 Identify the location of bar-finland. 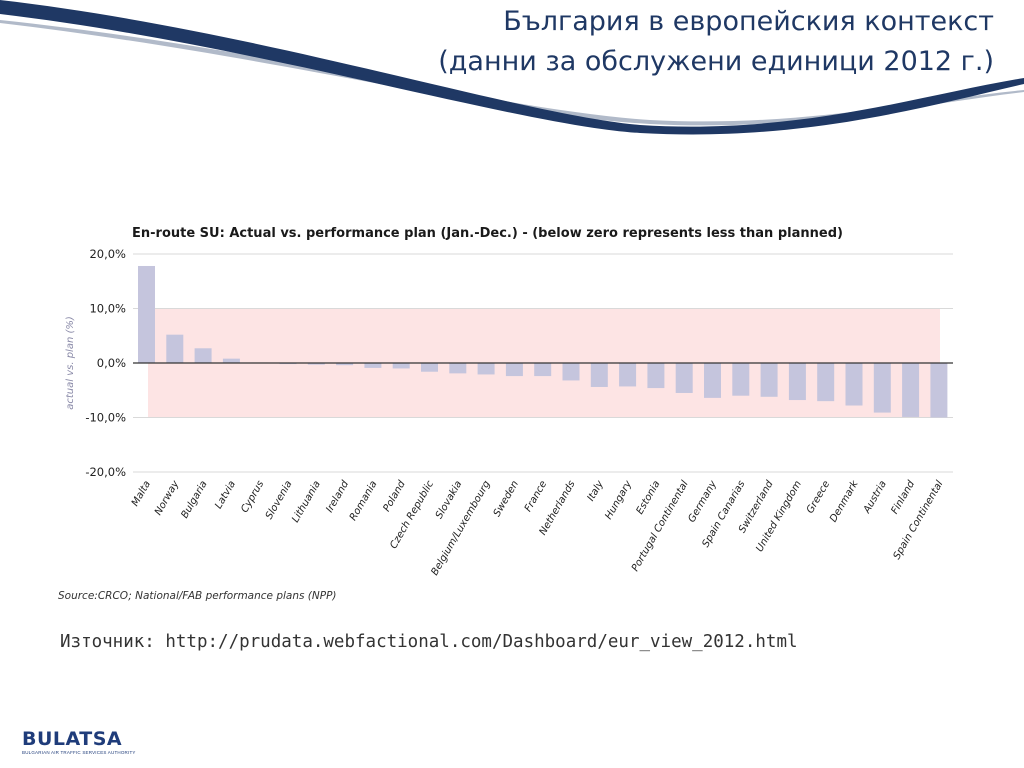
(911, 390).